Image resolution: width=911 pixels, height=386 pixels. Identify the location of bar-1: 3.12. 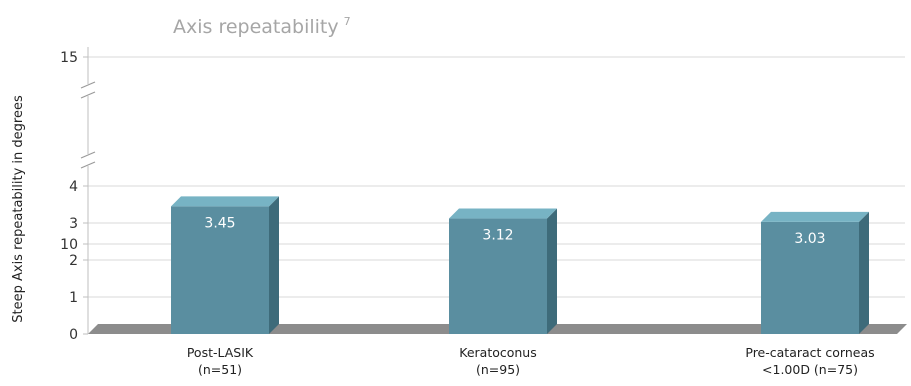
(503, 271).